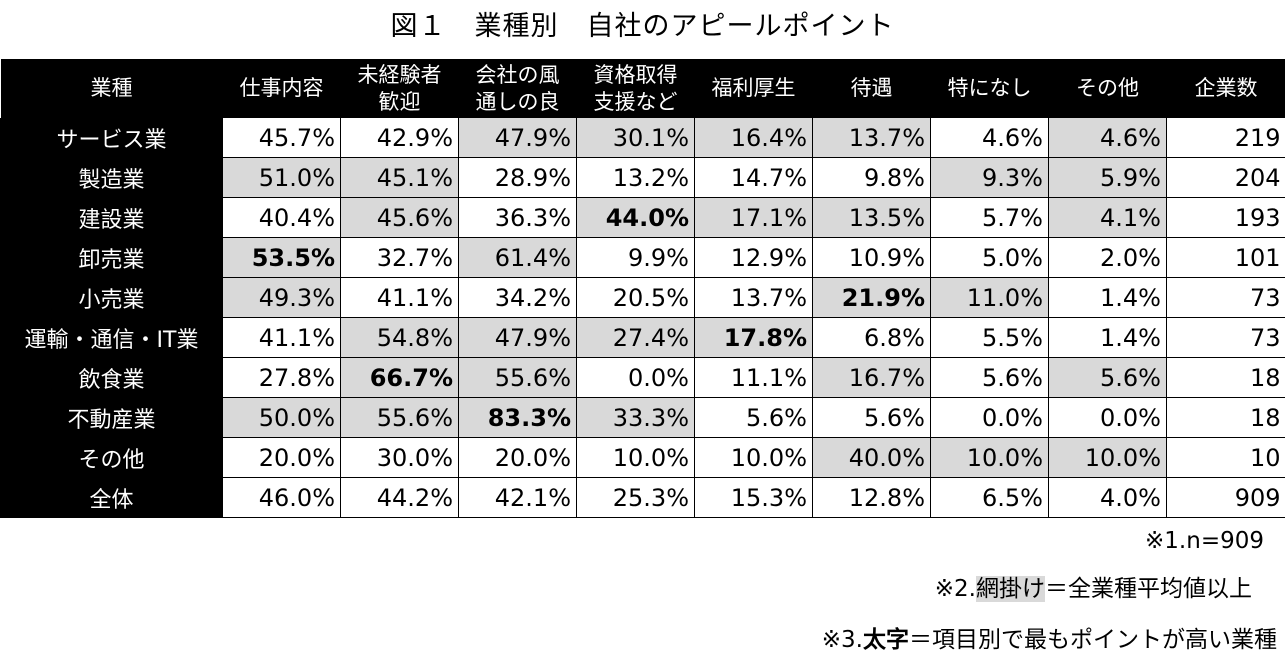  What do you see at coordinates (635, 177) in the screenshot?
I see `percentage-cell: 13.2%` at bounding box center [635, 177].